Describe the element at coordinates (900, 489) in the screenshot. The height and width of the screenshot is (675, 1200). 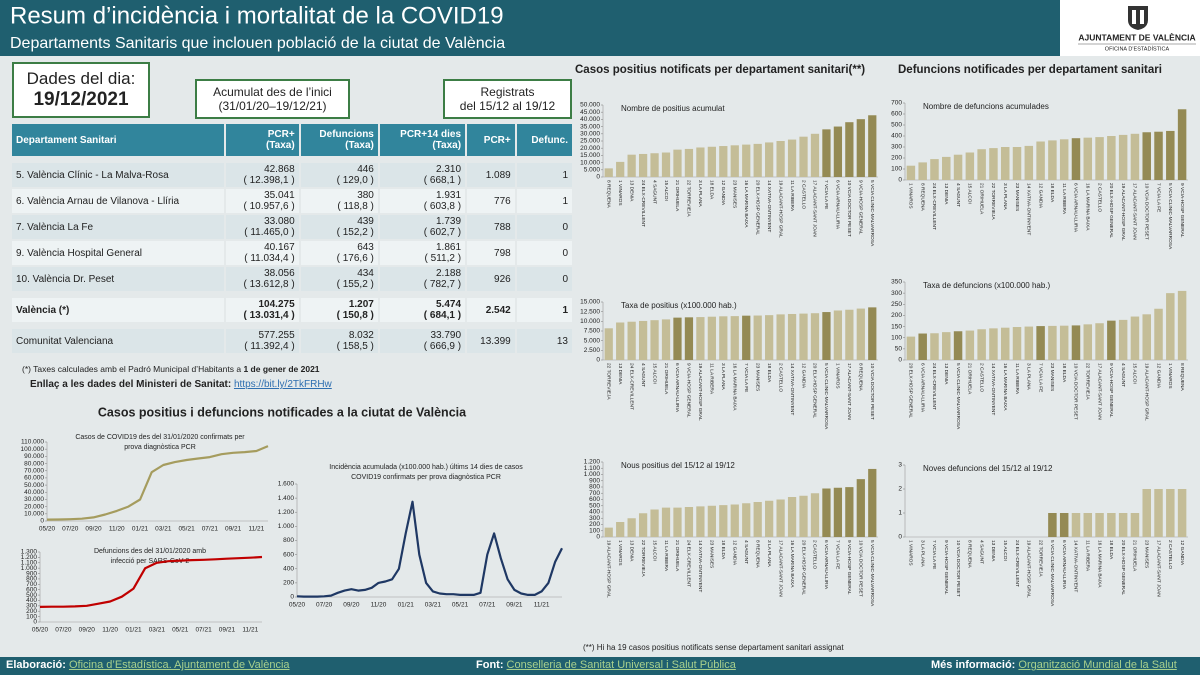
I see `y-tick-label: 2` at that location.